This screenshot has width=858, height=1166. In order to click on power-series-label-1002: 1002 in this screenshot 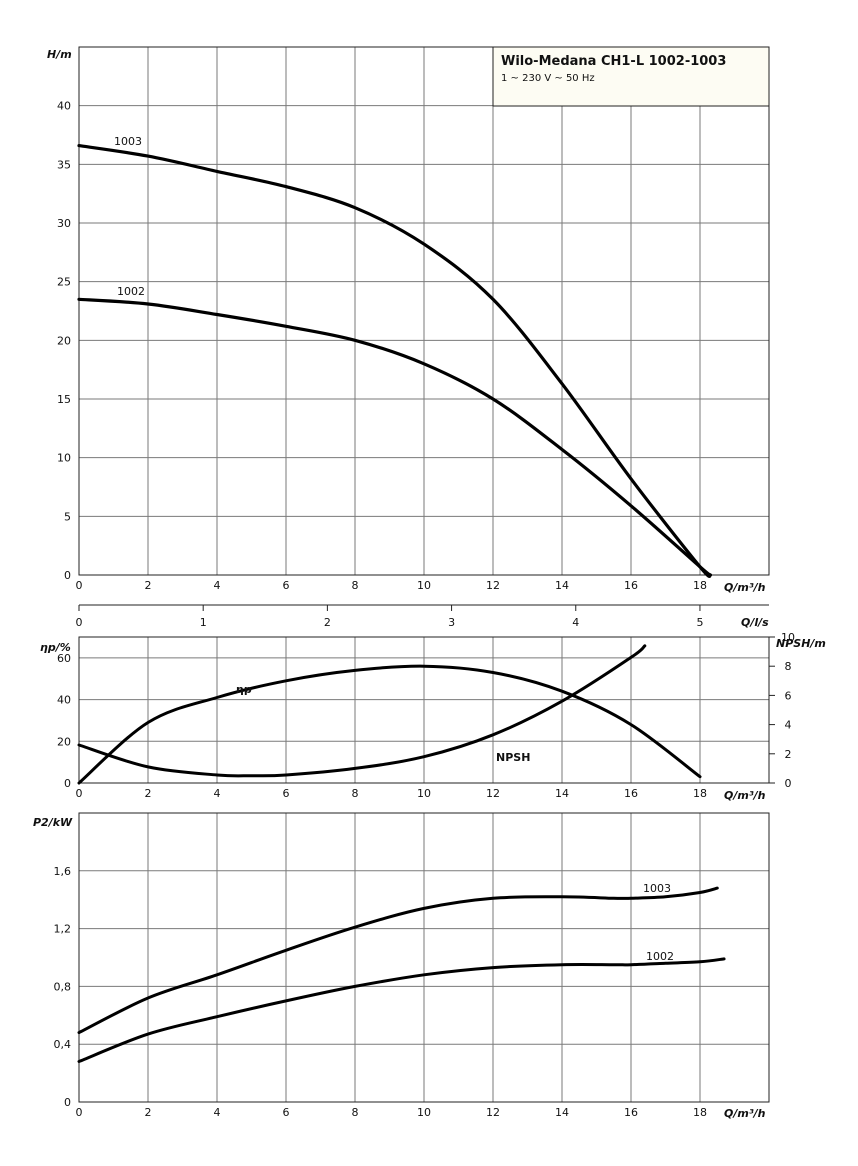, I will do `click(660, 956)`.